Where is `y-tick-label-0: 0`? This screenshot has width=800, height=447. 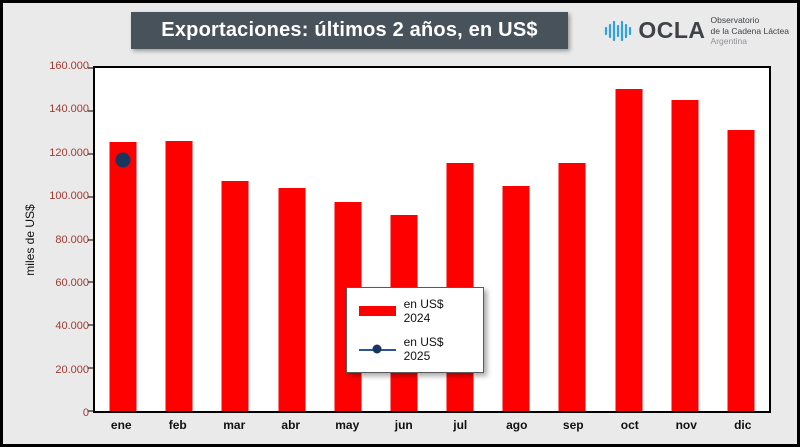
y-tick-label-0: 0 is located at coordinates (85, 413).